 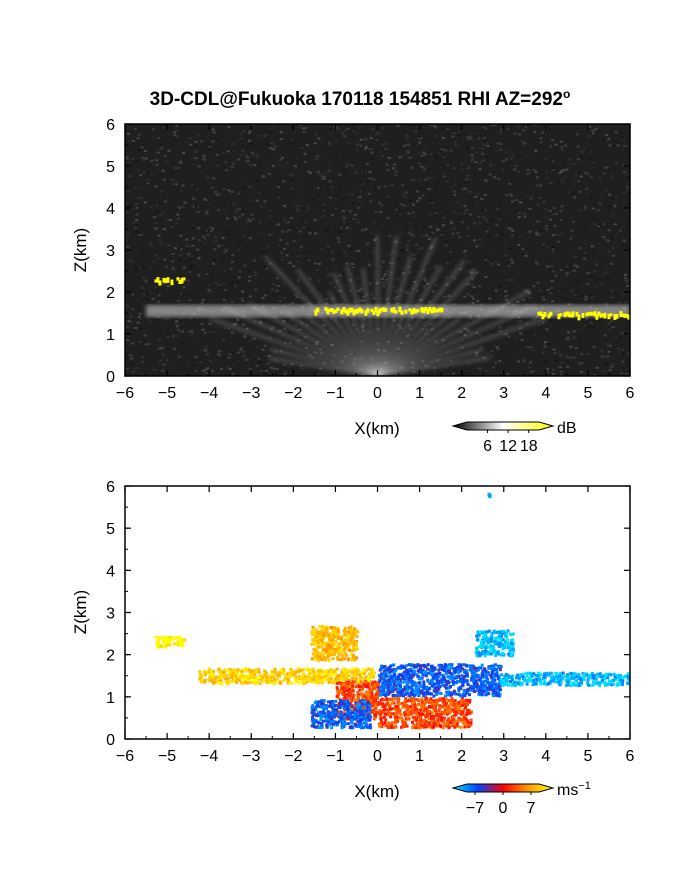 What do you see at coordinates (323, 366) in the screenshot?
I see `ray` at bounding box center [323, 366].